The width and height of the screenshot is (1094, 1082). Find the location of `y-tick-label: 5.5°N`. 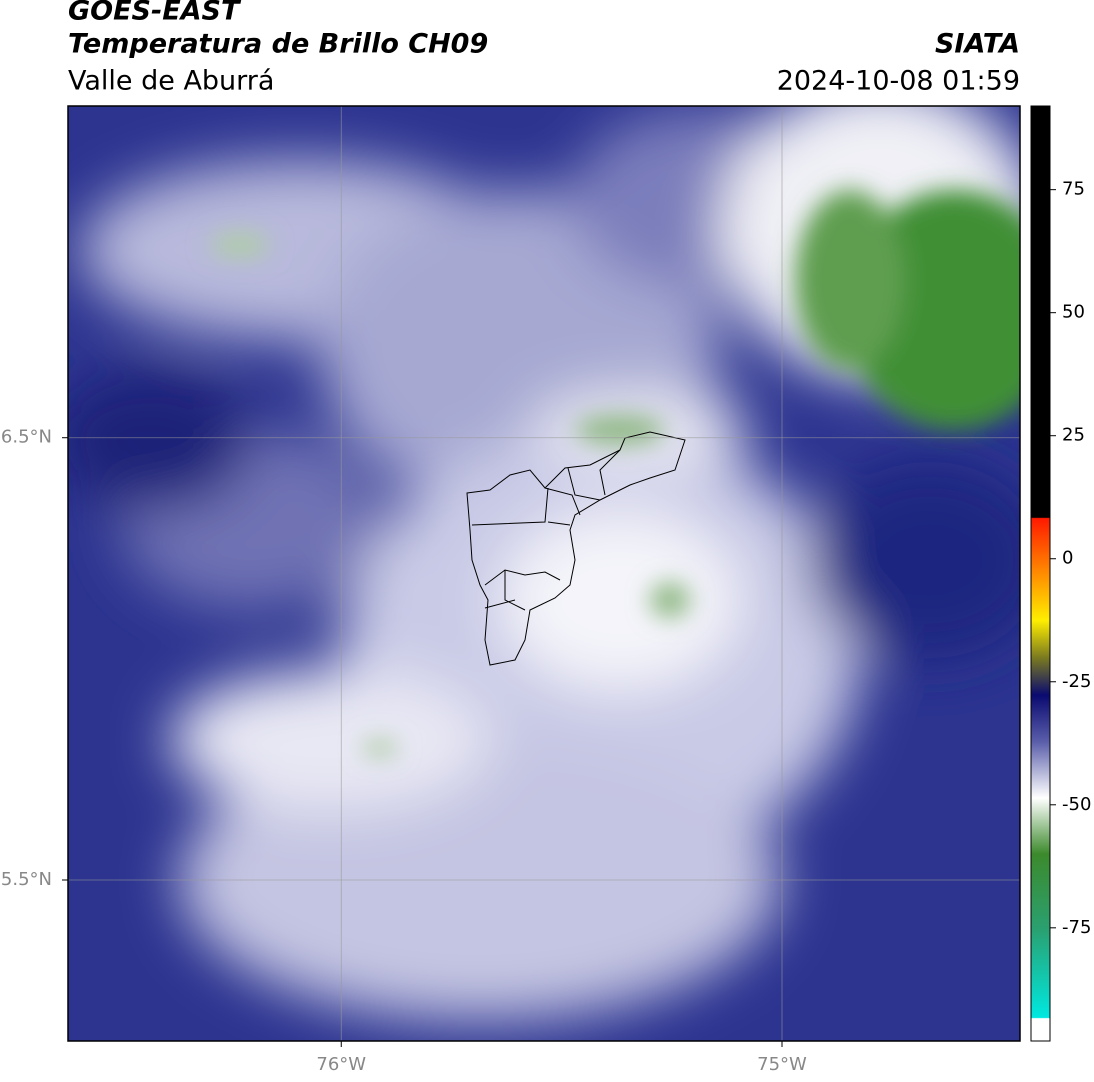

y-tick-label: 5.5°N is located at coordinates (26, 879).